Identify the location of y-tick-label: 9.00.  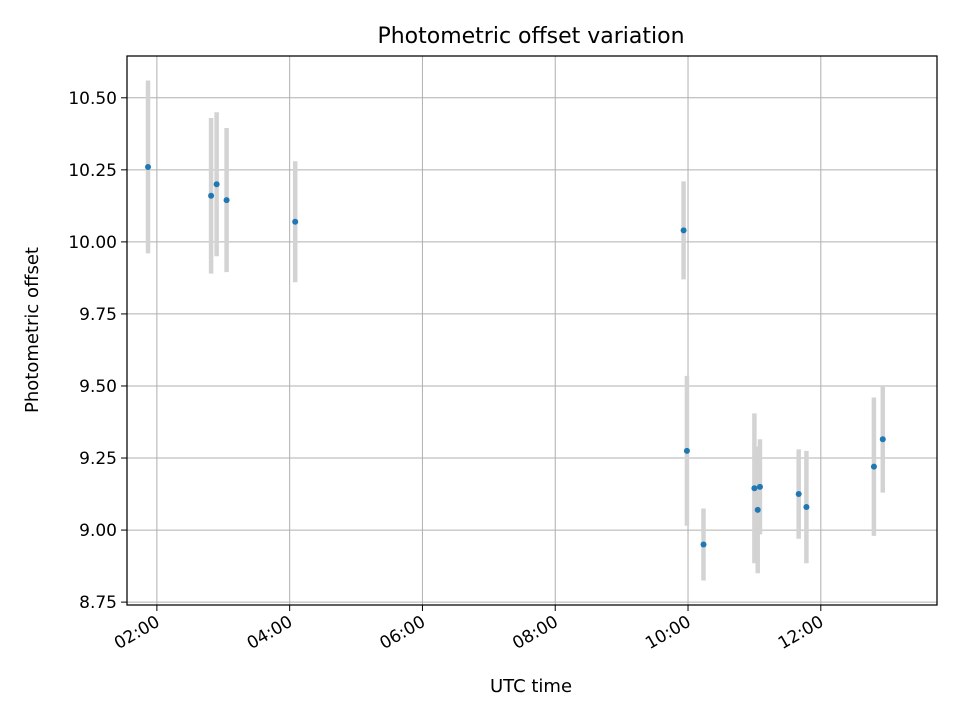
(98, 531).